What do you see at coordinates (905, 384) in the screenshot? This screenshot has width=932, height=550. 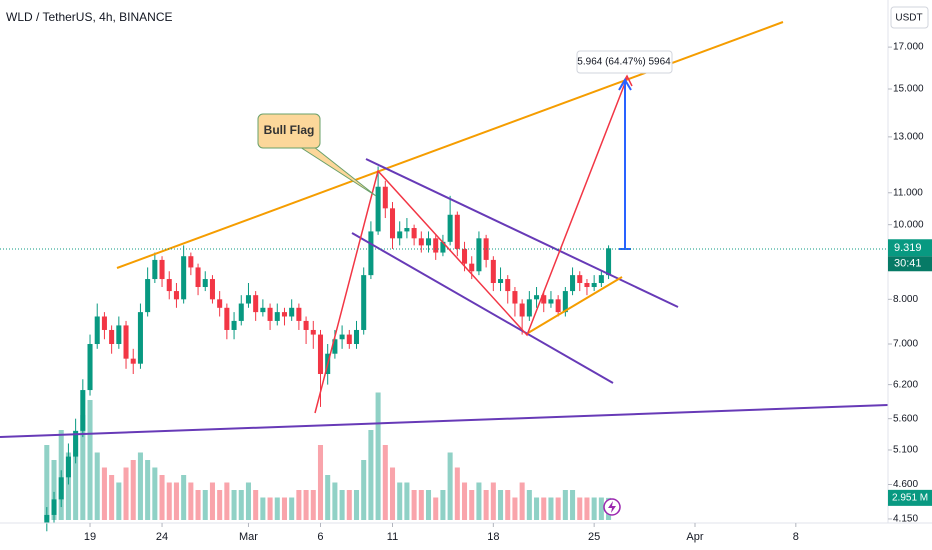 I see `y-tick-label: 6.200` at bounding box center [905, 384].